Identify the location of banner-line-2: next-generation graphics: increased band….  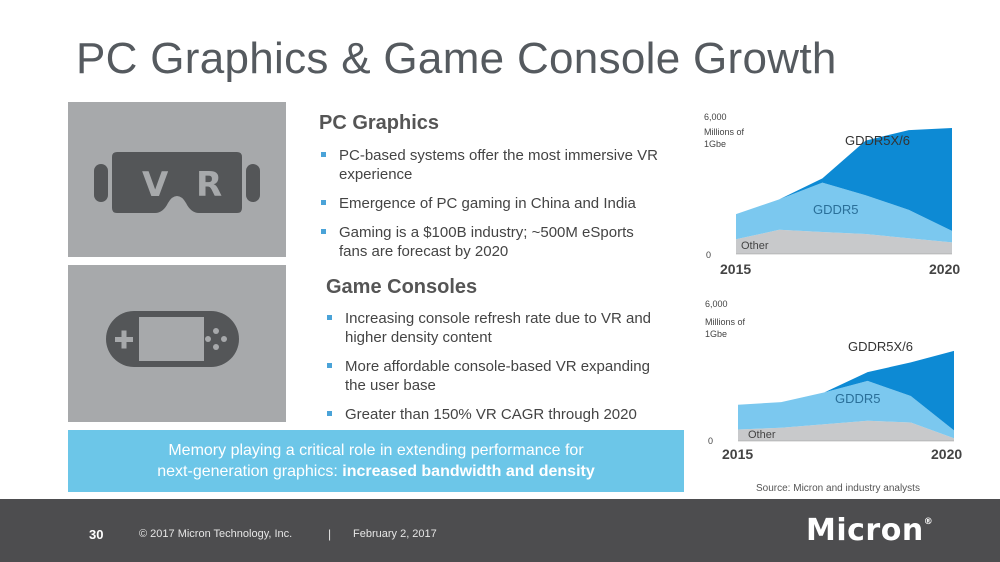
(376, 471).